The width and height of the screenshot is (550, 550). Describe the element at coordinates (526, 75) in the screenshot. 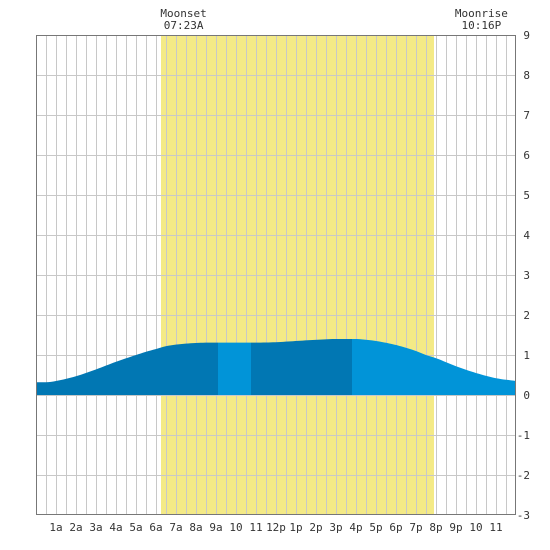

I see `y-tick-label: 8` at that location.